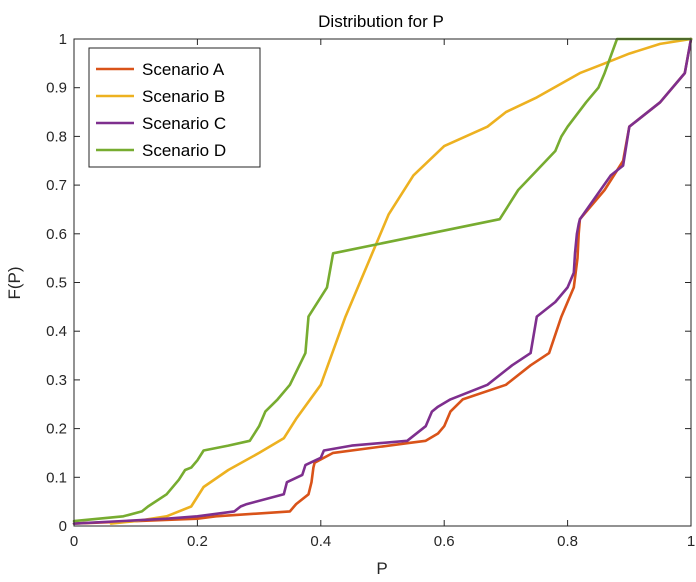 The height and width of the screenshot is (582, 696). Describe the element at coordinates (381, 21) in the screenshot. I see `chart-title: Distribution for P` at that location.